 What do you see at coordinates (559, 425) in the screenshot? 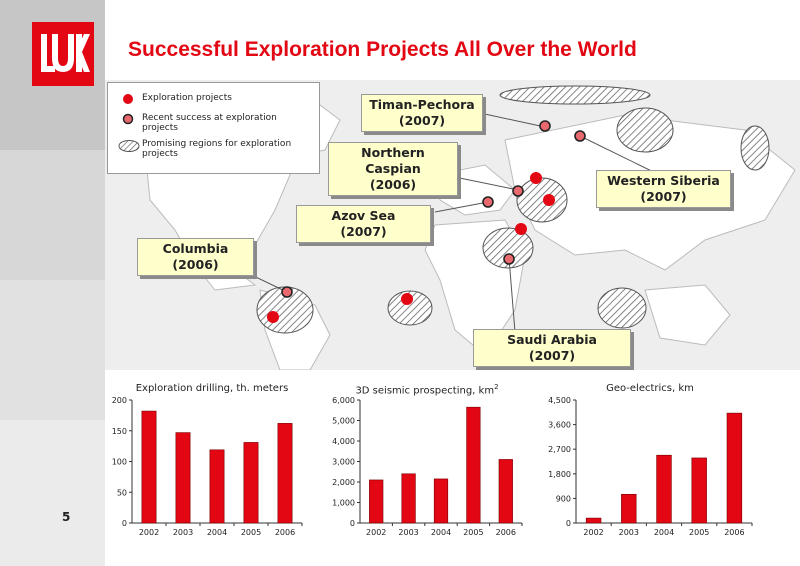
I see `y-tick-label: 3,600` at bounding box center [559, 425].